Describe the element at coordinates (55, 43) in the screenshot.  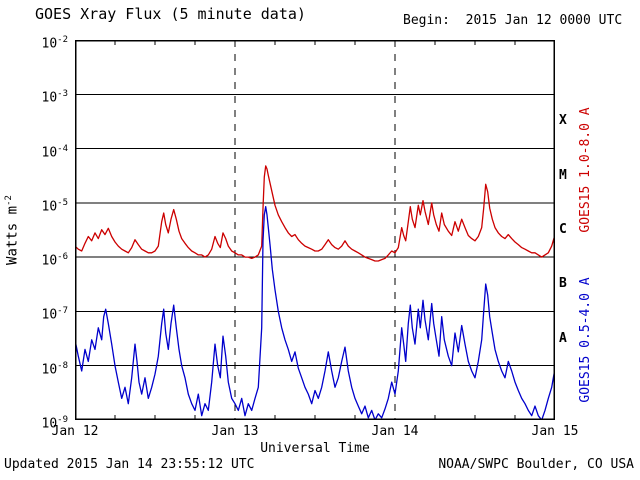
I see `y-tick-label: 10⁻²` at that location.